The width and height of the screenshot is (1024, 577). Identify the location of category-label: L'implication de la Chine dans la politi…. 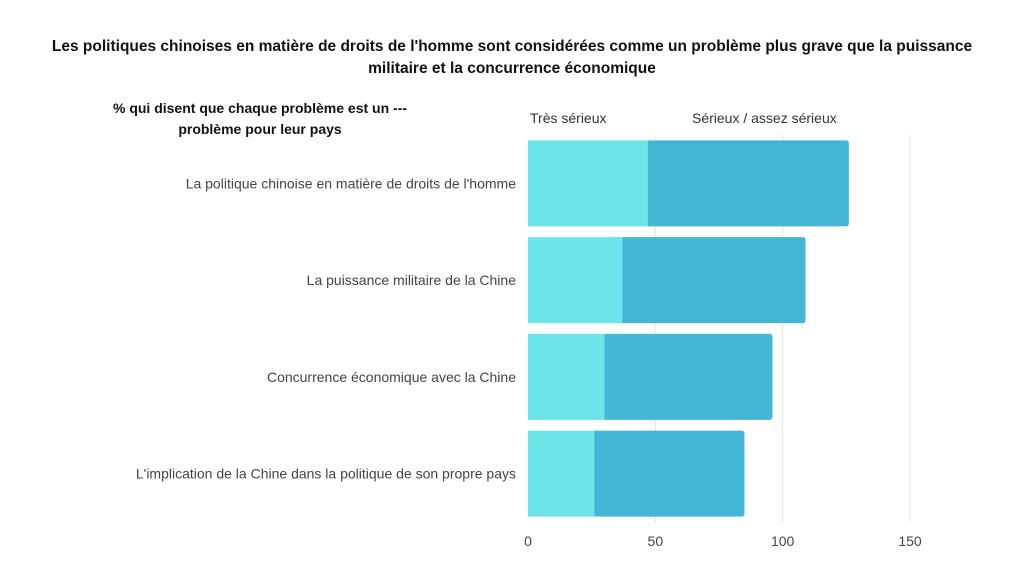
(326, 474).